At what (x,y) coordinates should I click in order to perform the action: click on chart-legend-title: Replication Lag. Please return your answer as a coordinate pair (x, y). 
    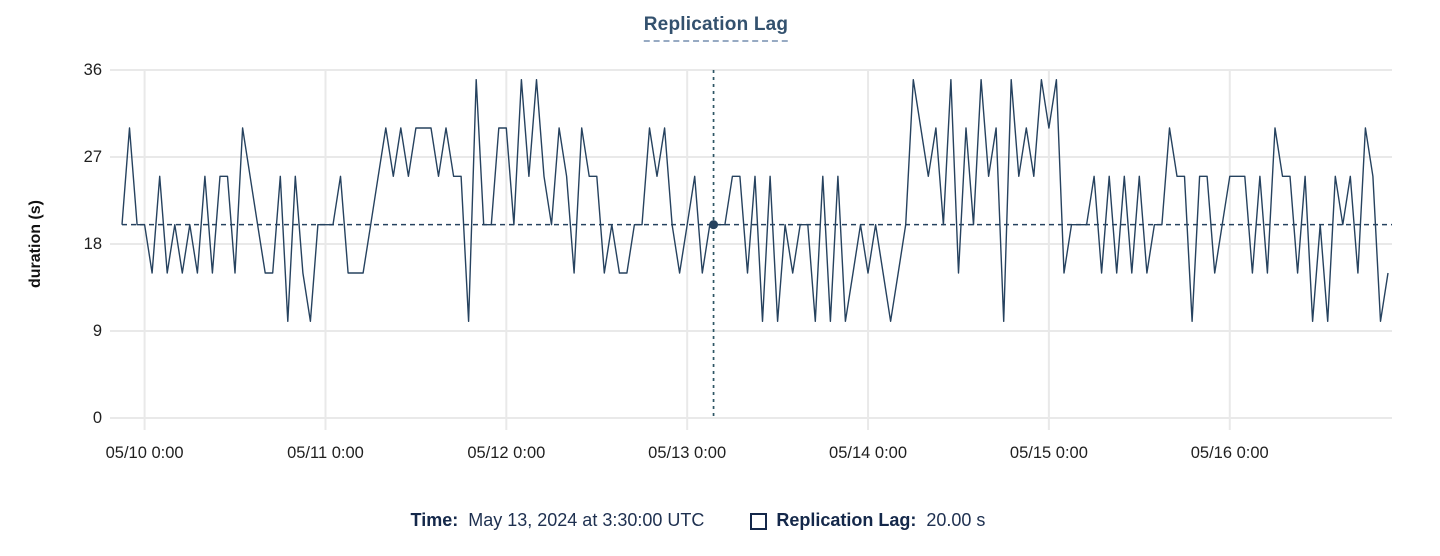
    Looking at the image, I should click on (716, 28).